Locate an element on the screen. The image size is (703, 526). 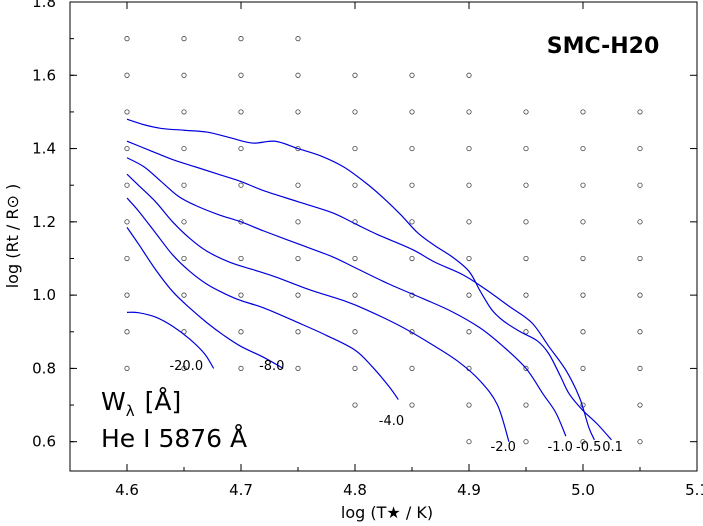
x-tick-label: 4.7 is located at coordinates (241, 490).